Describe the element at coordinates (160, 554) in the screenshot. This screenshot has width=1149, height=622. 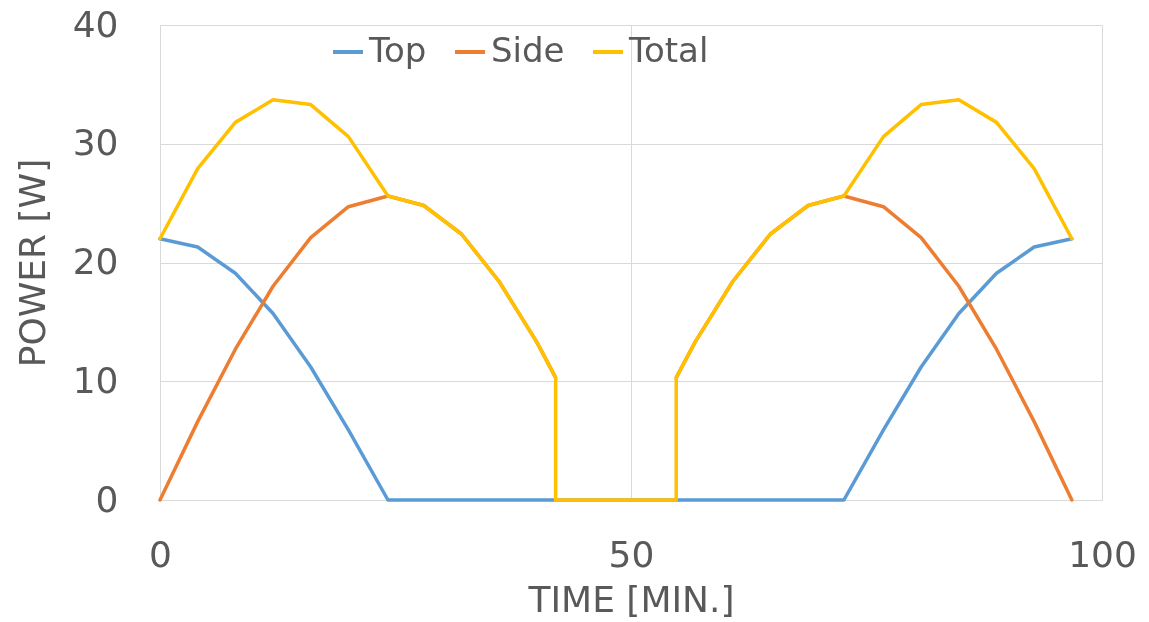
I see `x-tick-label: 0` at that location.